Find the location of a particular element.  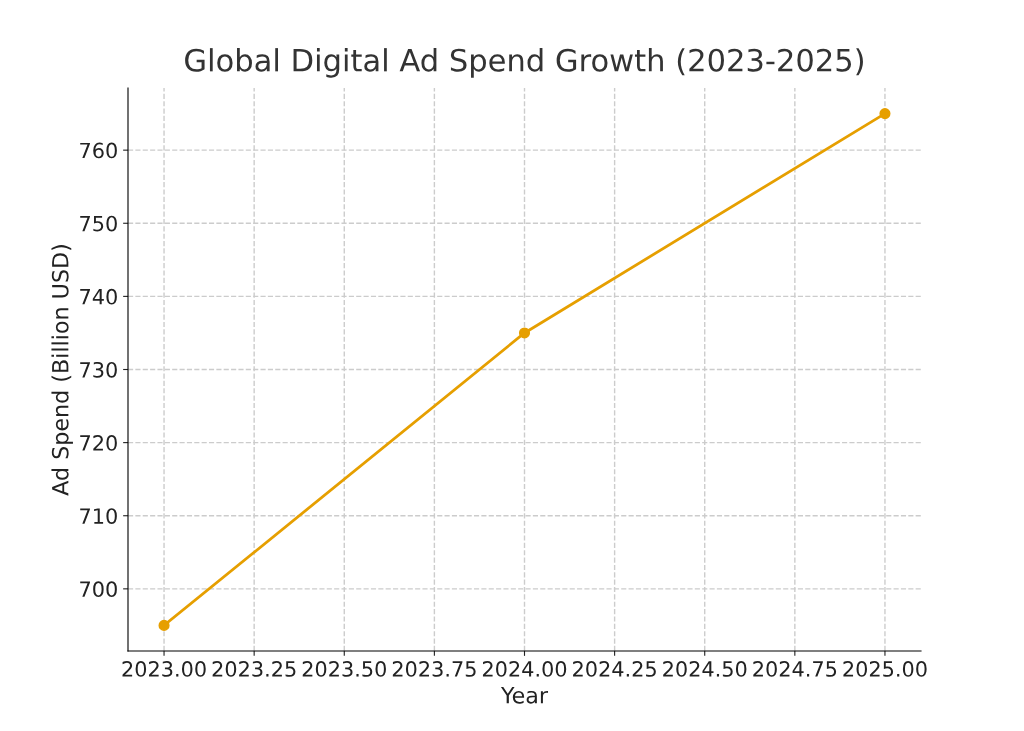

y-tick-label: 700 is located at coordinates (98, 589).